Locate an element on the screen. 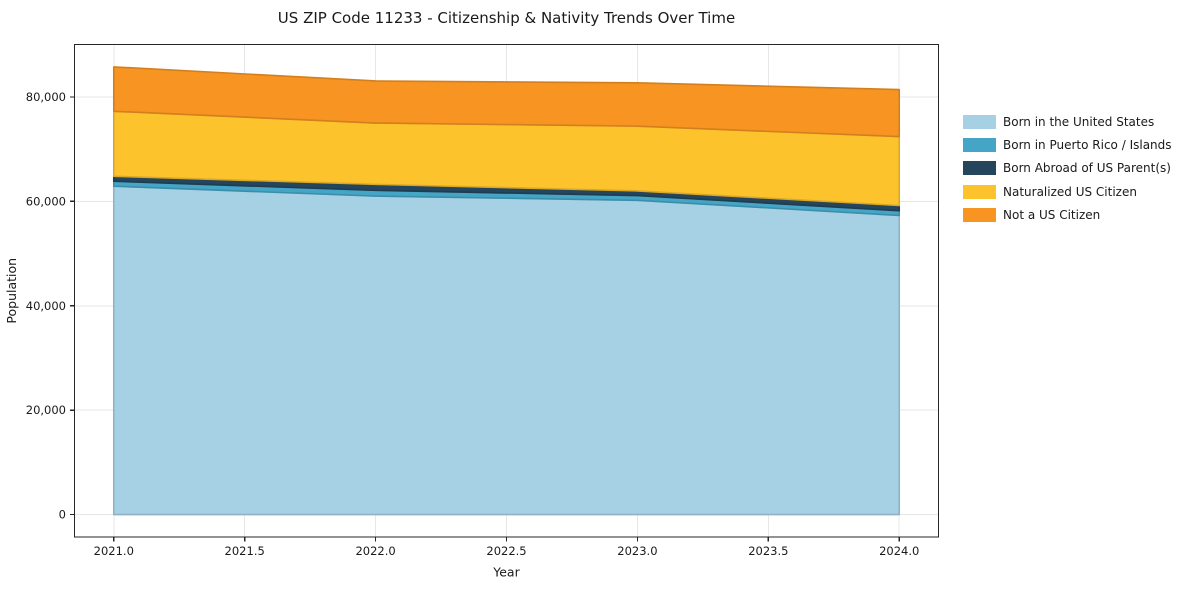 The width and height of the screenshot is (1189, 590). legend-item: Born in Puerto Rico / Islands is located at coordinates (1067, 144).